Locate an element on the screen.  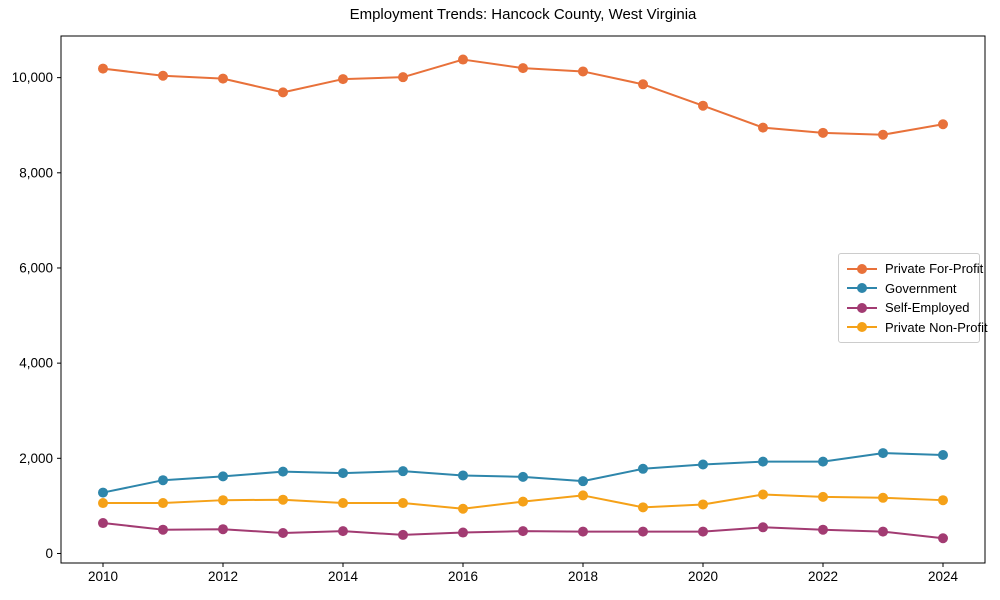
y-axis-tick-label: 8,000 is located at coordinates (36, 172).